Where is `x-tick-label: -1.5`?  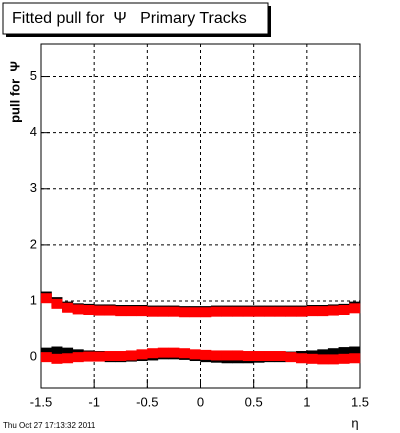
x-tick-label: -1.5 is located at coordinates (41, 401).